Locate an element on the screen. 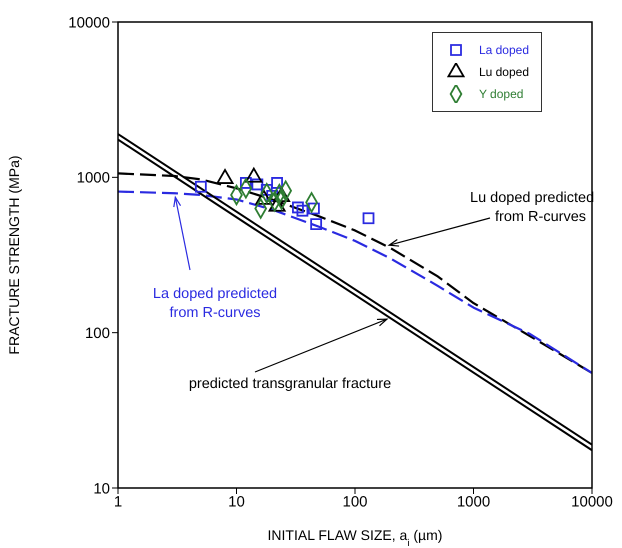 The image size is (622, 548). x-tick-label: 100 is located at coordinates (355, 502).